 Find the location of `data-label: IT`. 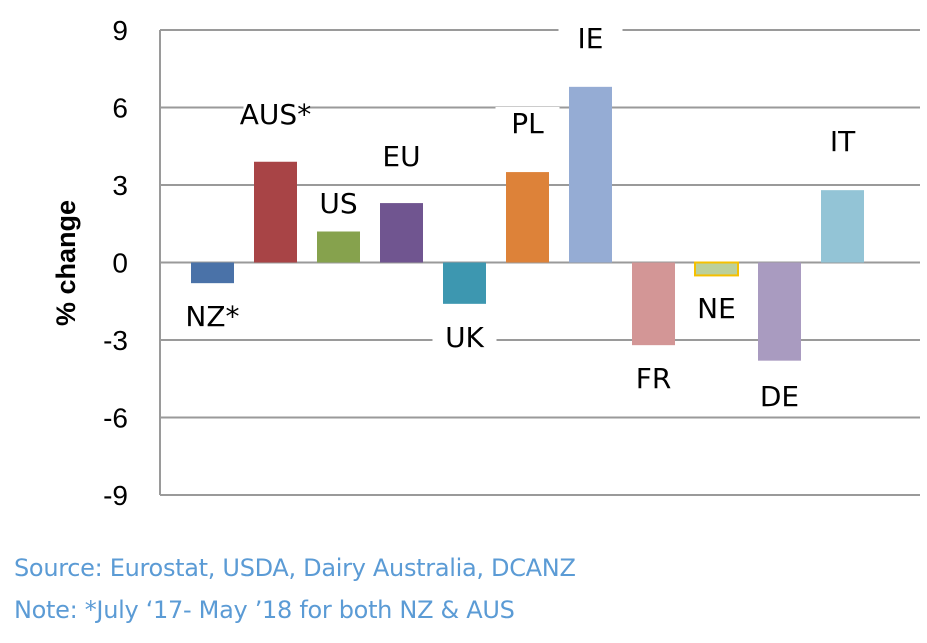

data-label: IT is located at coordinates (843, 141).